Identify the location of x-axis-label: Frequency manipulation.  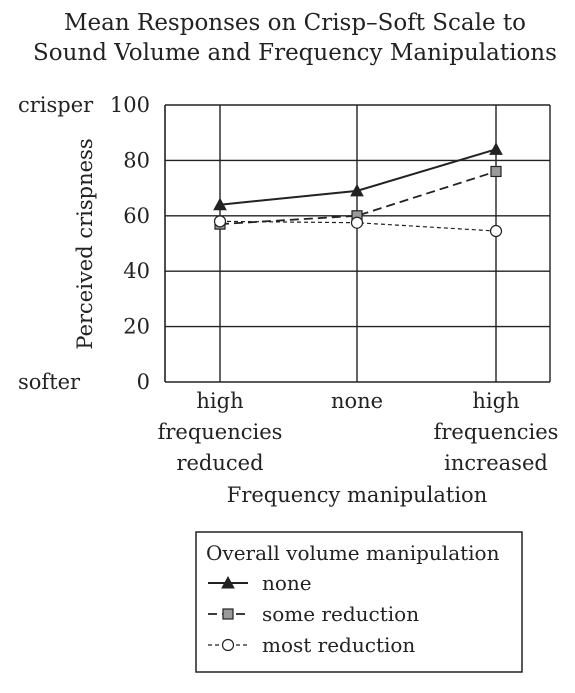
(357, 495).